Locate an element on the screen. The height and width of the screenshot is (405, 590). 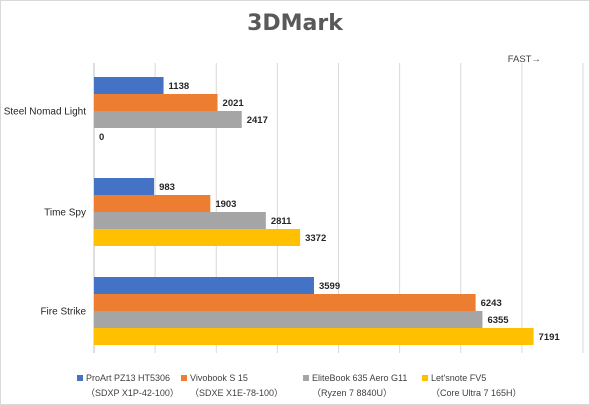
value-label-0-3: 0 is located at coordinates (101, 137).